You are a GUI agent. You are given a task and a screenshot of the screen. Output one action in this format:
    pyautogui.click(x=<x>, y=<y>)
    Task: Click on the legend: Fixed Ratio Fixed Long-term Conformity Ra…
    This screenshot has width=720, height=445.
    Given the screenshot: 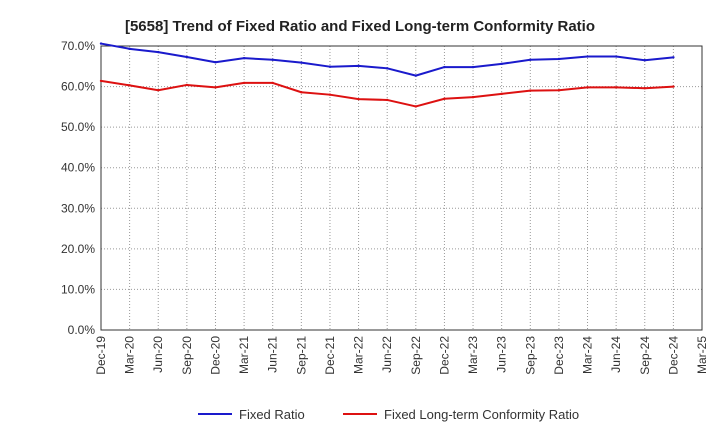 What is the action you would take?
    pyautogui.click(x=388, y=414)
    